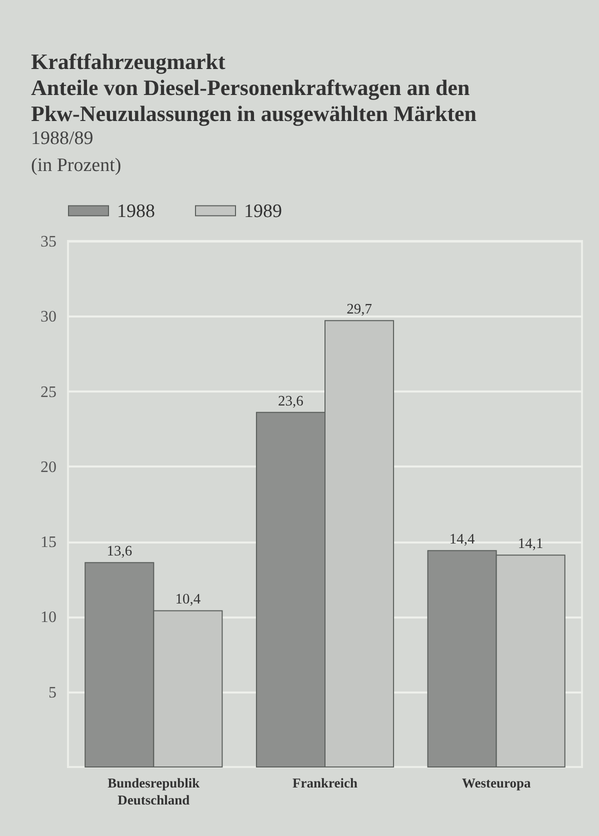 The height and width of the screenshot is (836, 599). What do you see at coordinates (496, 783) in the screenshot?
I see `x-tick-label: Westeuropa` at bounding box center [496, 783].